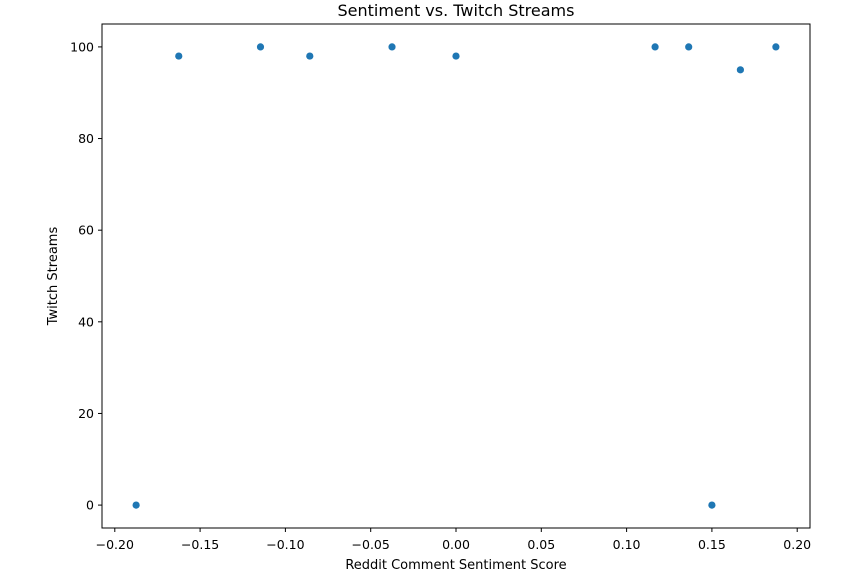 The image size is (852, 576). Describe the element at coordinates (456, 10) in the screenshot. I see `chart-title: Sentiment vs. Twitch Streams` at that location.